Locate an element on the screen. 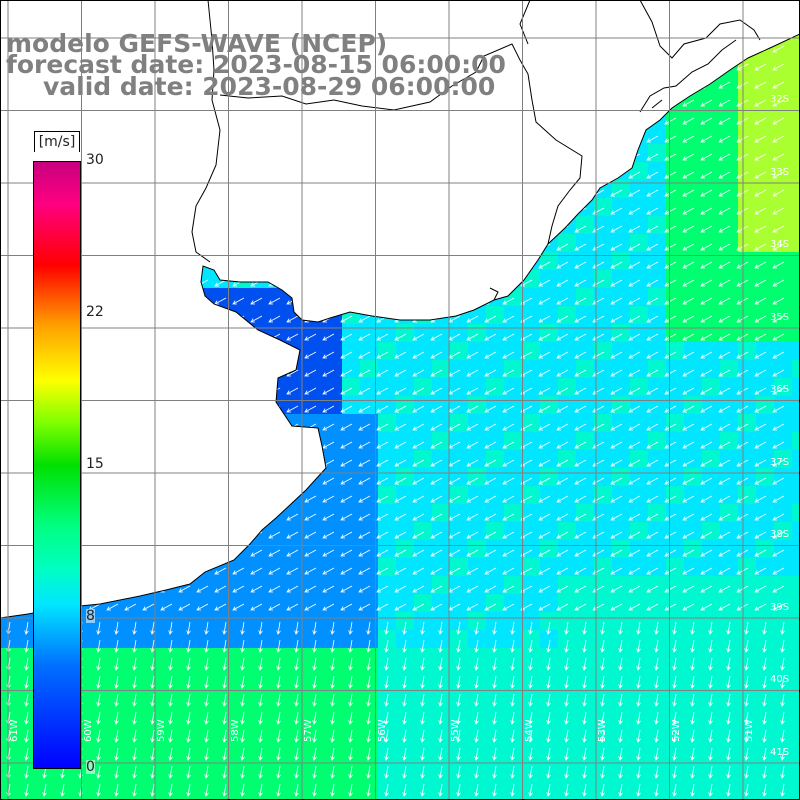 This screenshot has width=800, height=800. colorbar-unit: [m/s] is located at coordinates (57, 141).